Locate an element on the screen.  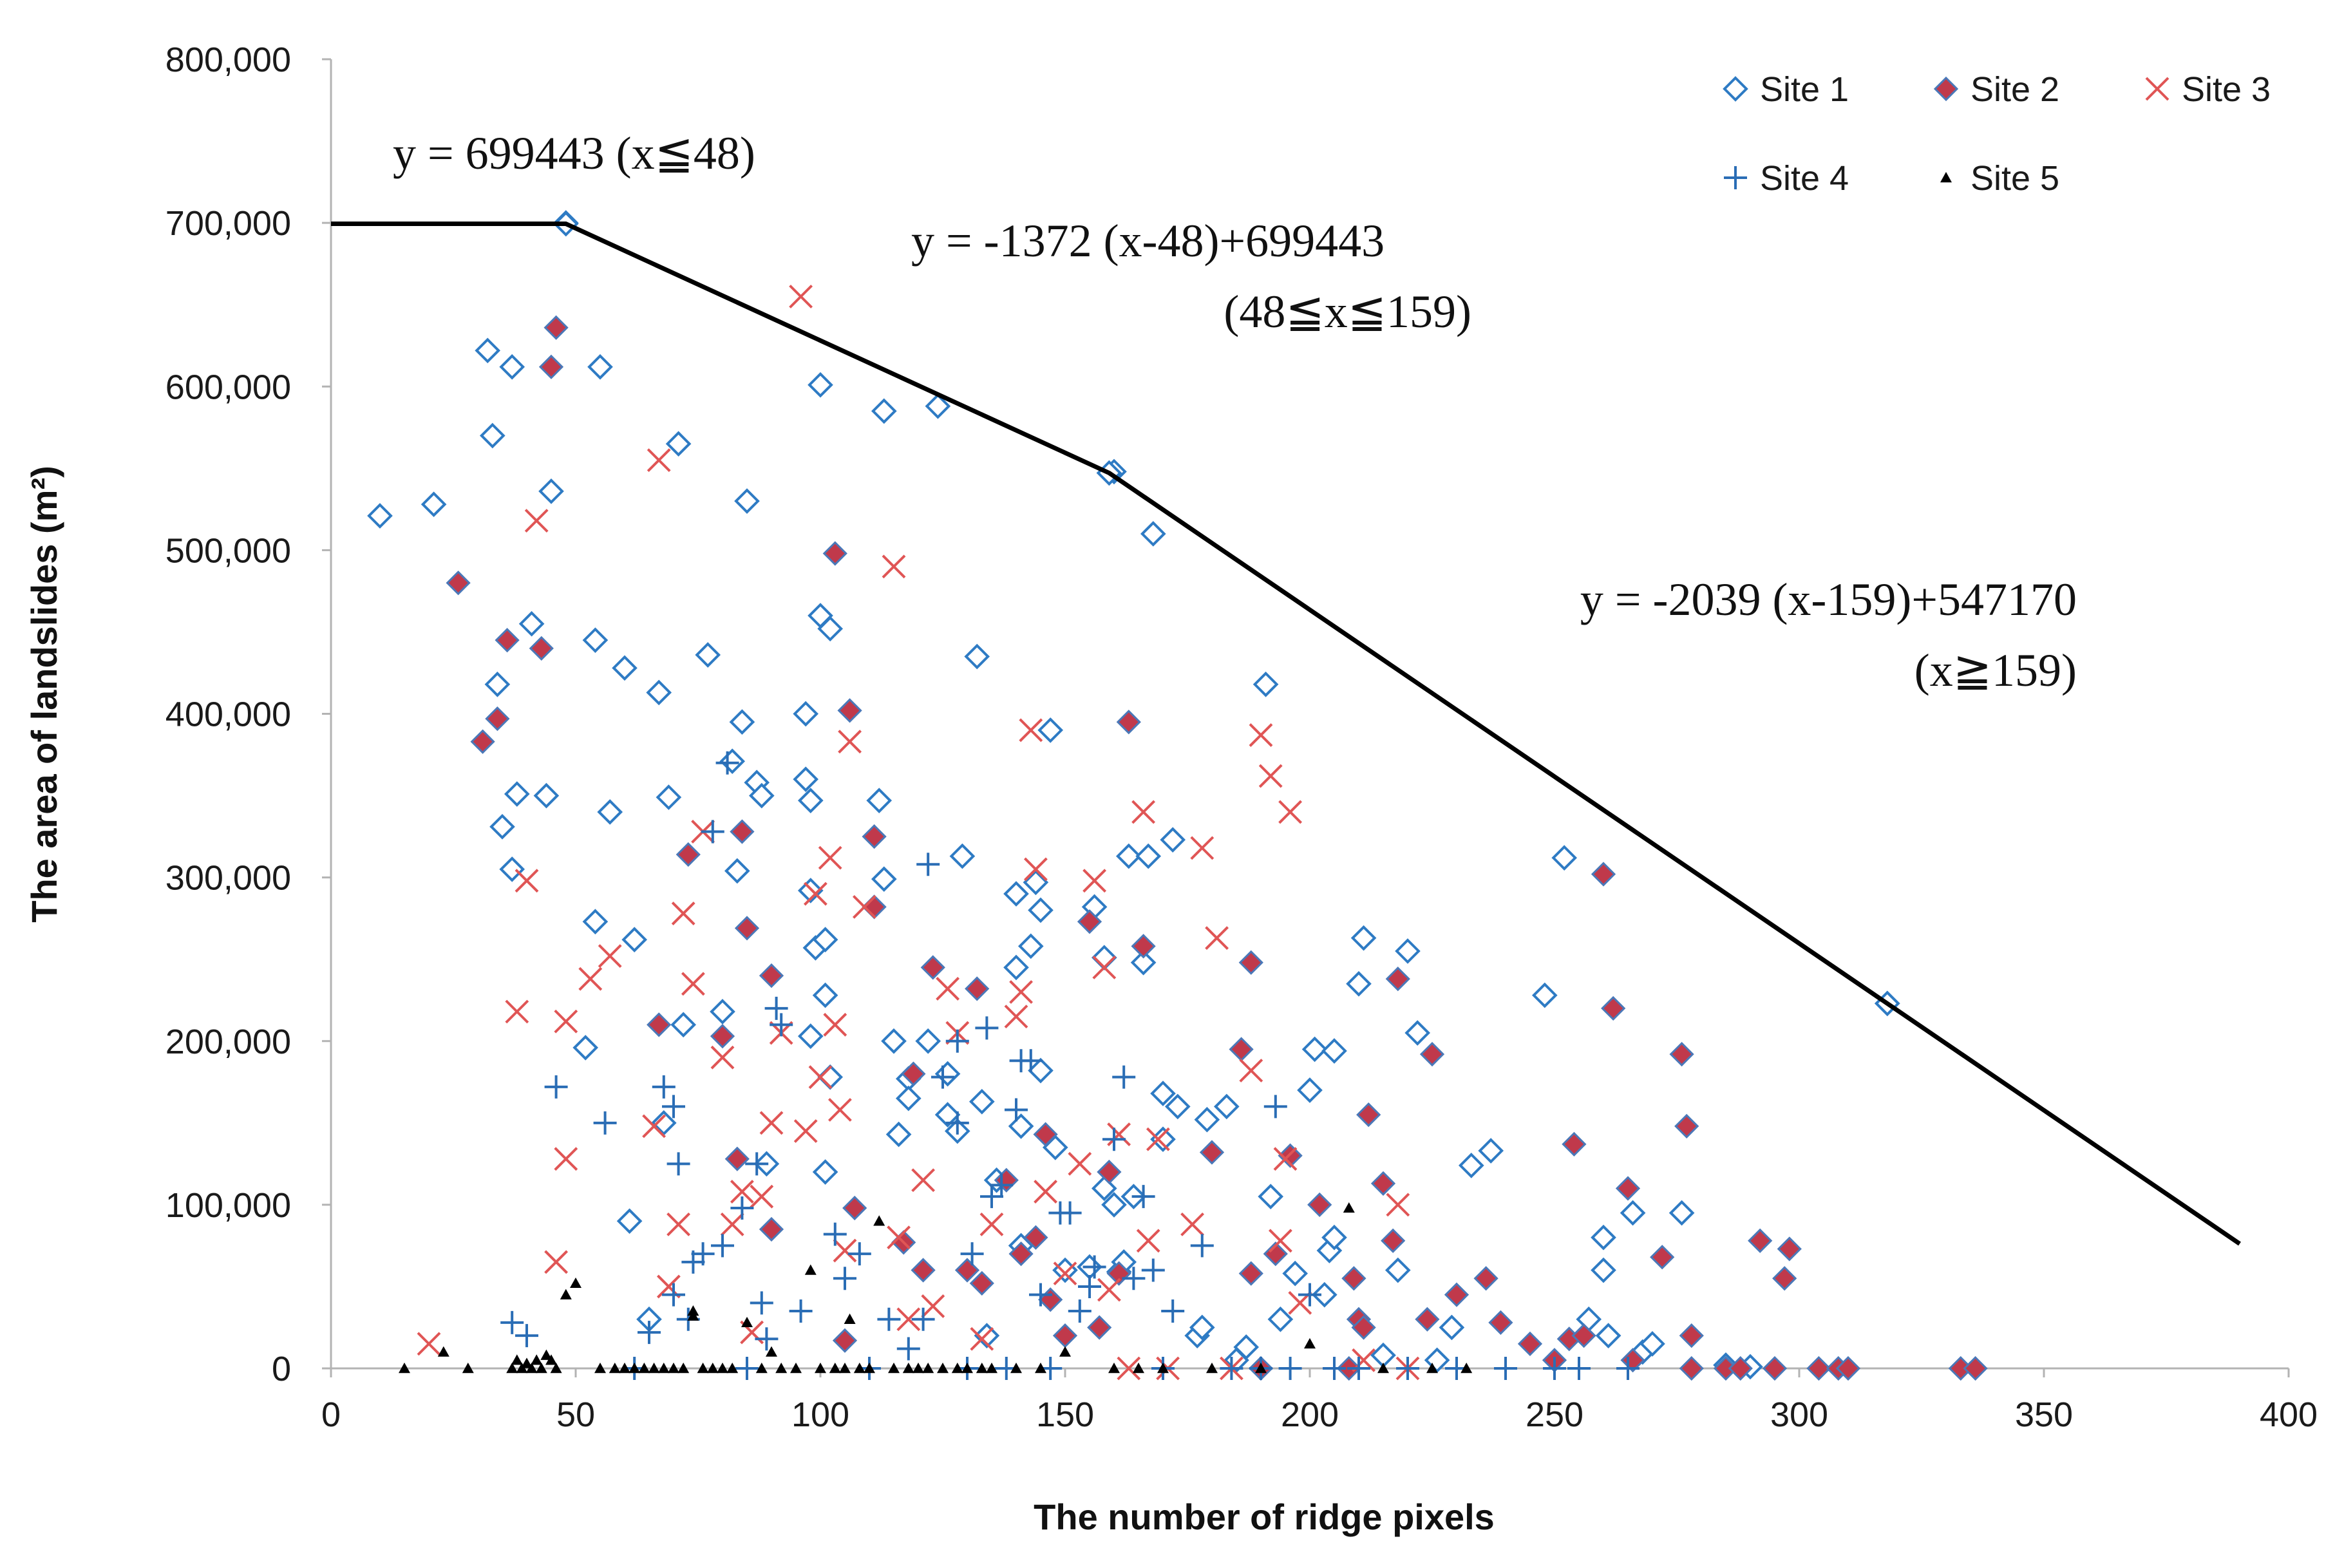
y-tick-label: 300,000 is located at coordinates (228, 878).